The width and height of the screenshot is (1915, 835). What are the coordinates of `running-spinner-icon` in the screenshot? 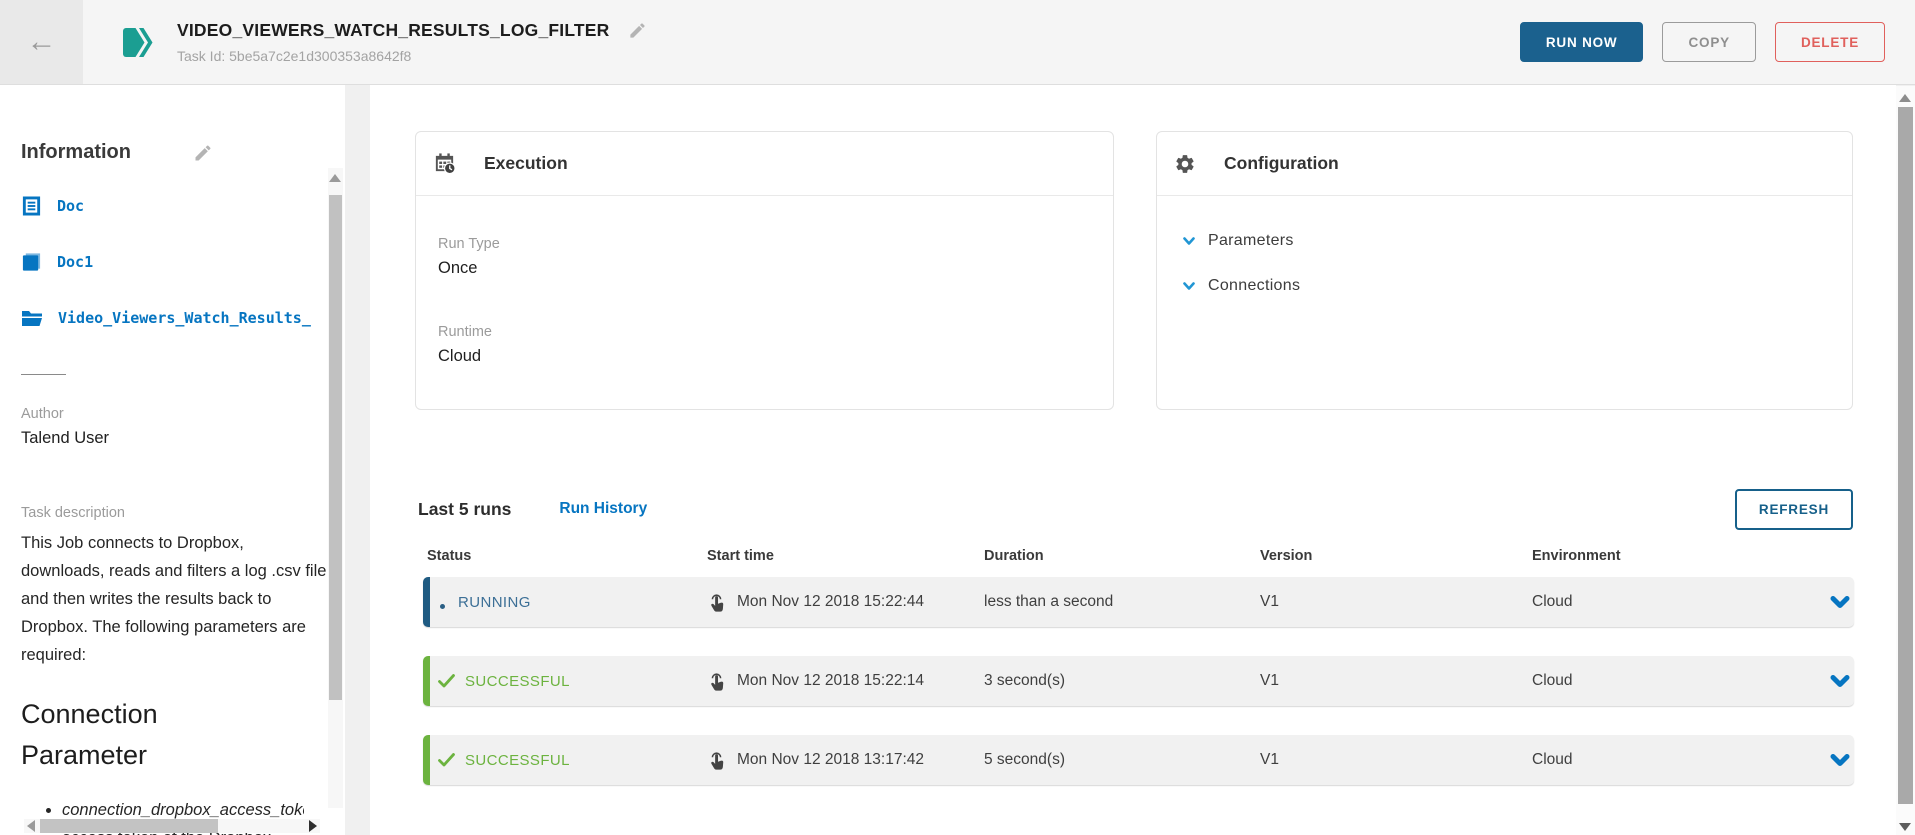 It's located at (442, 606).